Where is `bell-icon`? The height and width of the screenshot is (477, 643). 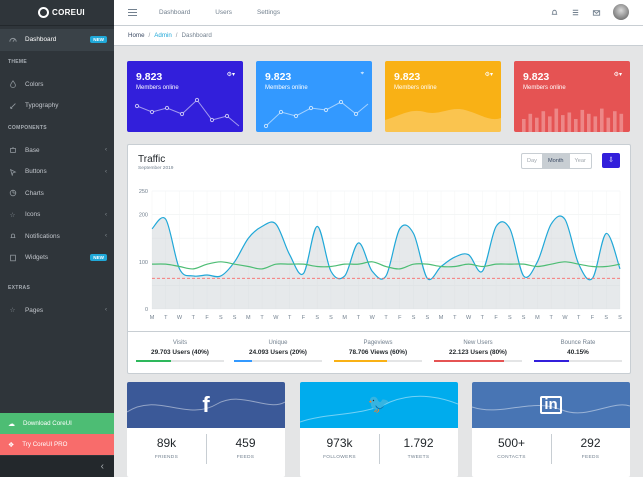
bell-icon is located at coordinates (554, 12).